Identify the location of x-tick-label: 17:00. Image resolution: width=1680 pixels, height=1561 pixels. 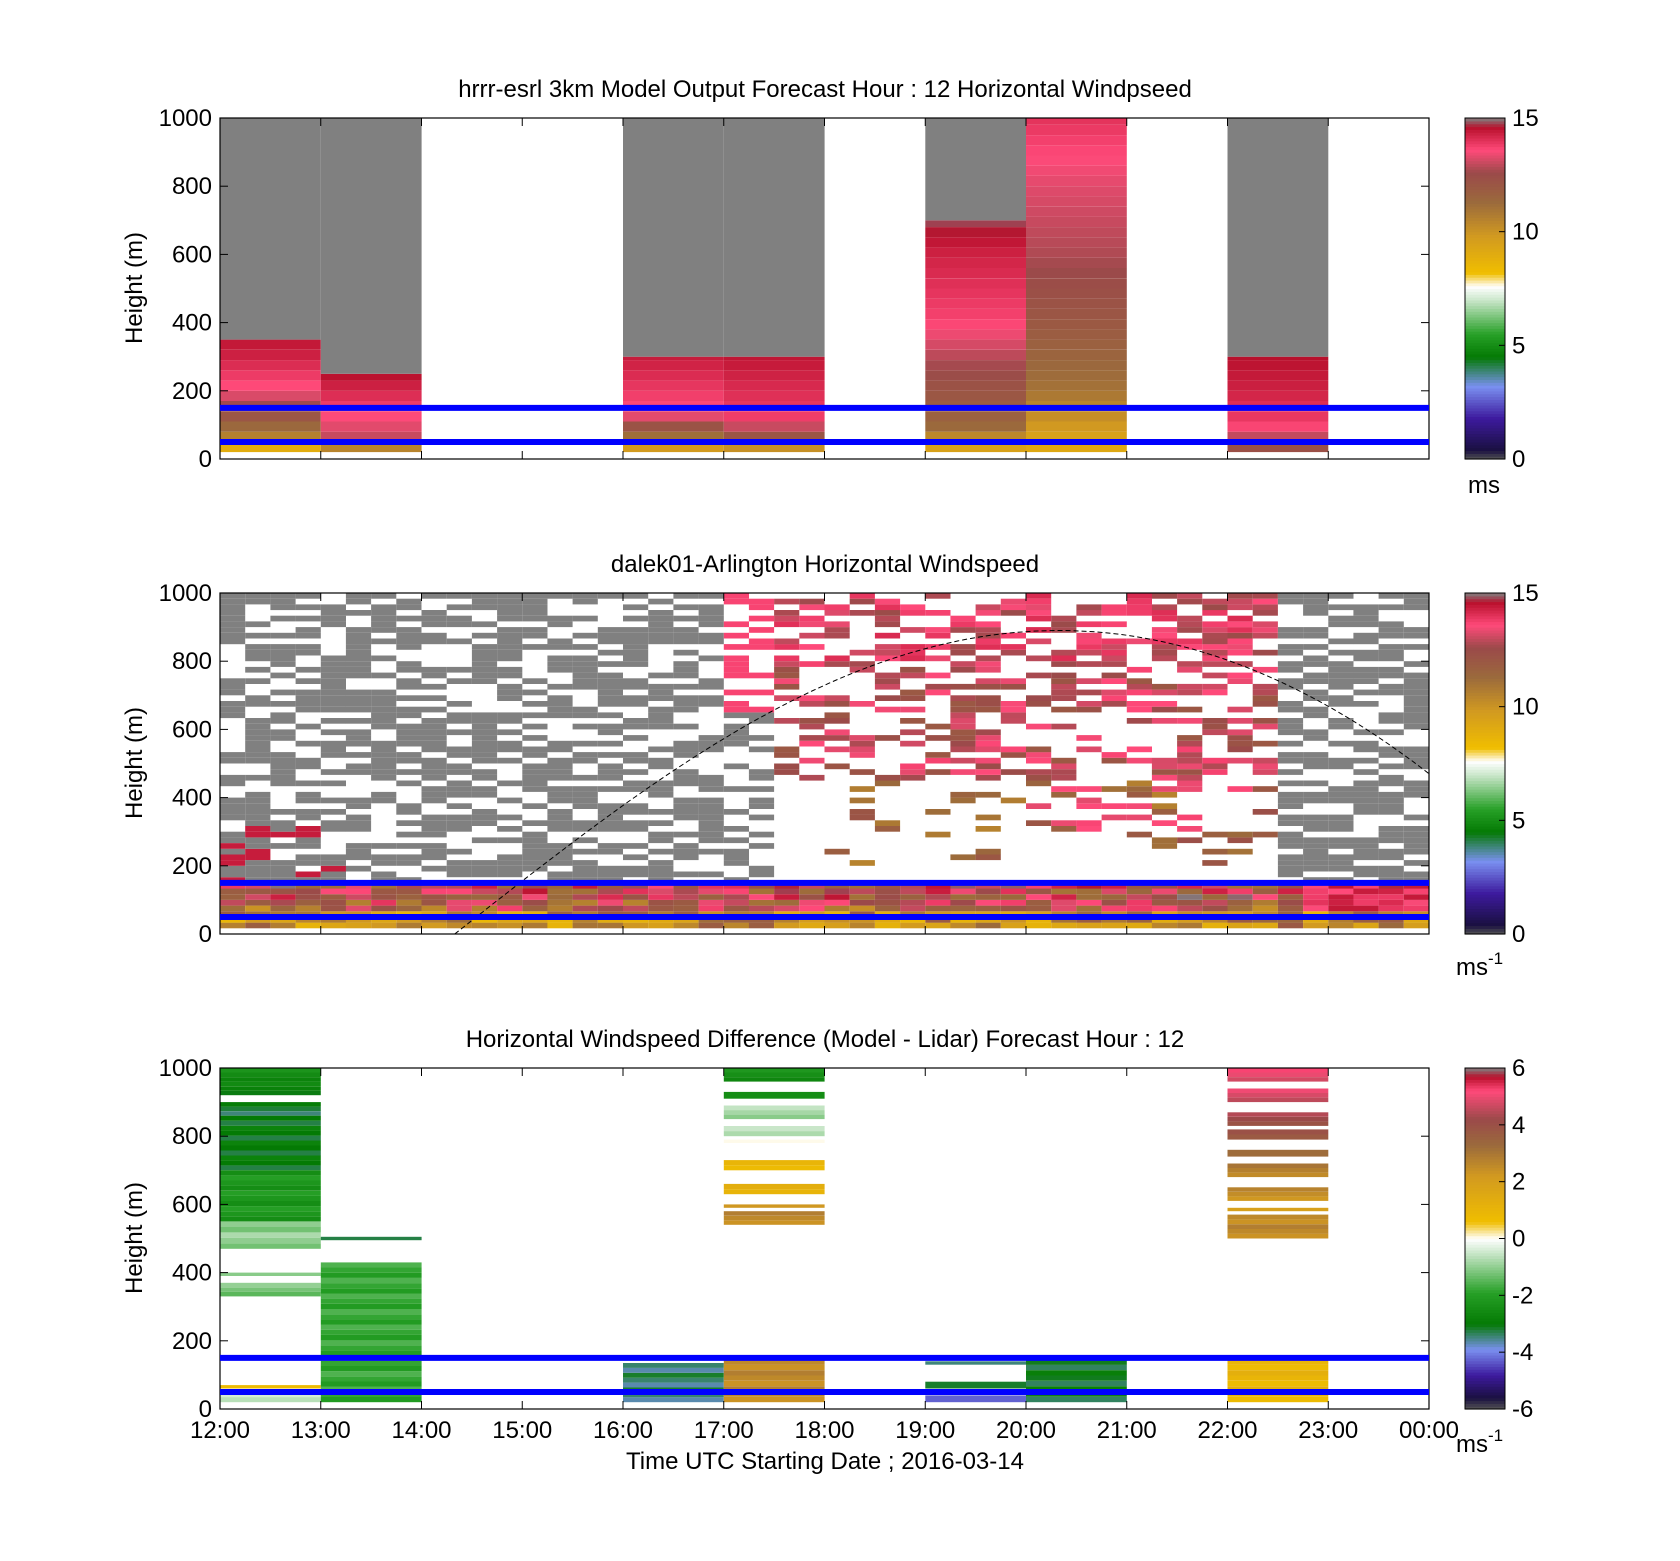
(724, 1430).